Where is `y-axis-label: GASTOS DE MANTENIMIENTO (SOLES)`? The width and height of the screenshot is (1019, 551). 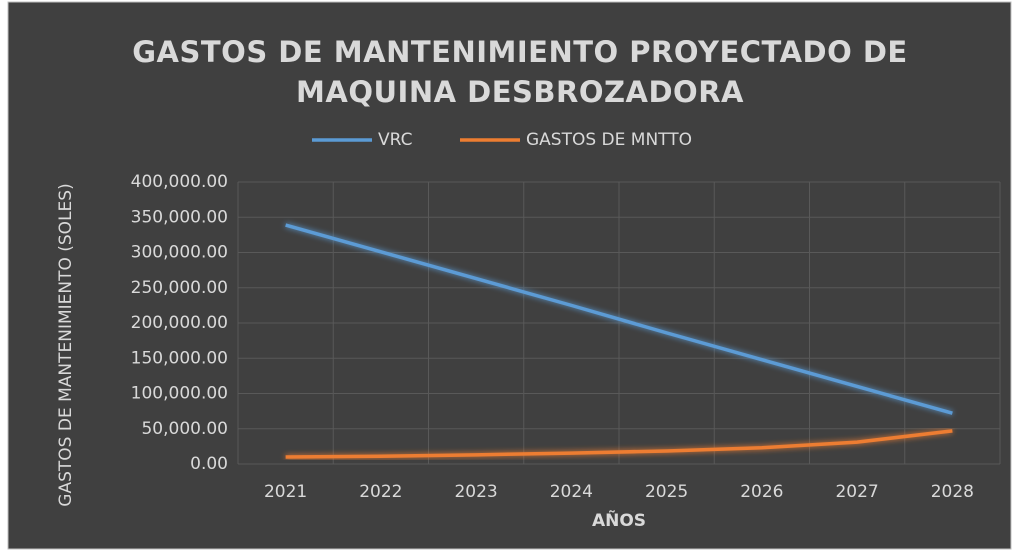 y-axis-label: GASTOS DE MANTENIMIENTO (SOLES) is located at coordinates (66, 344).